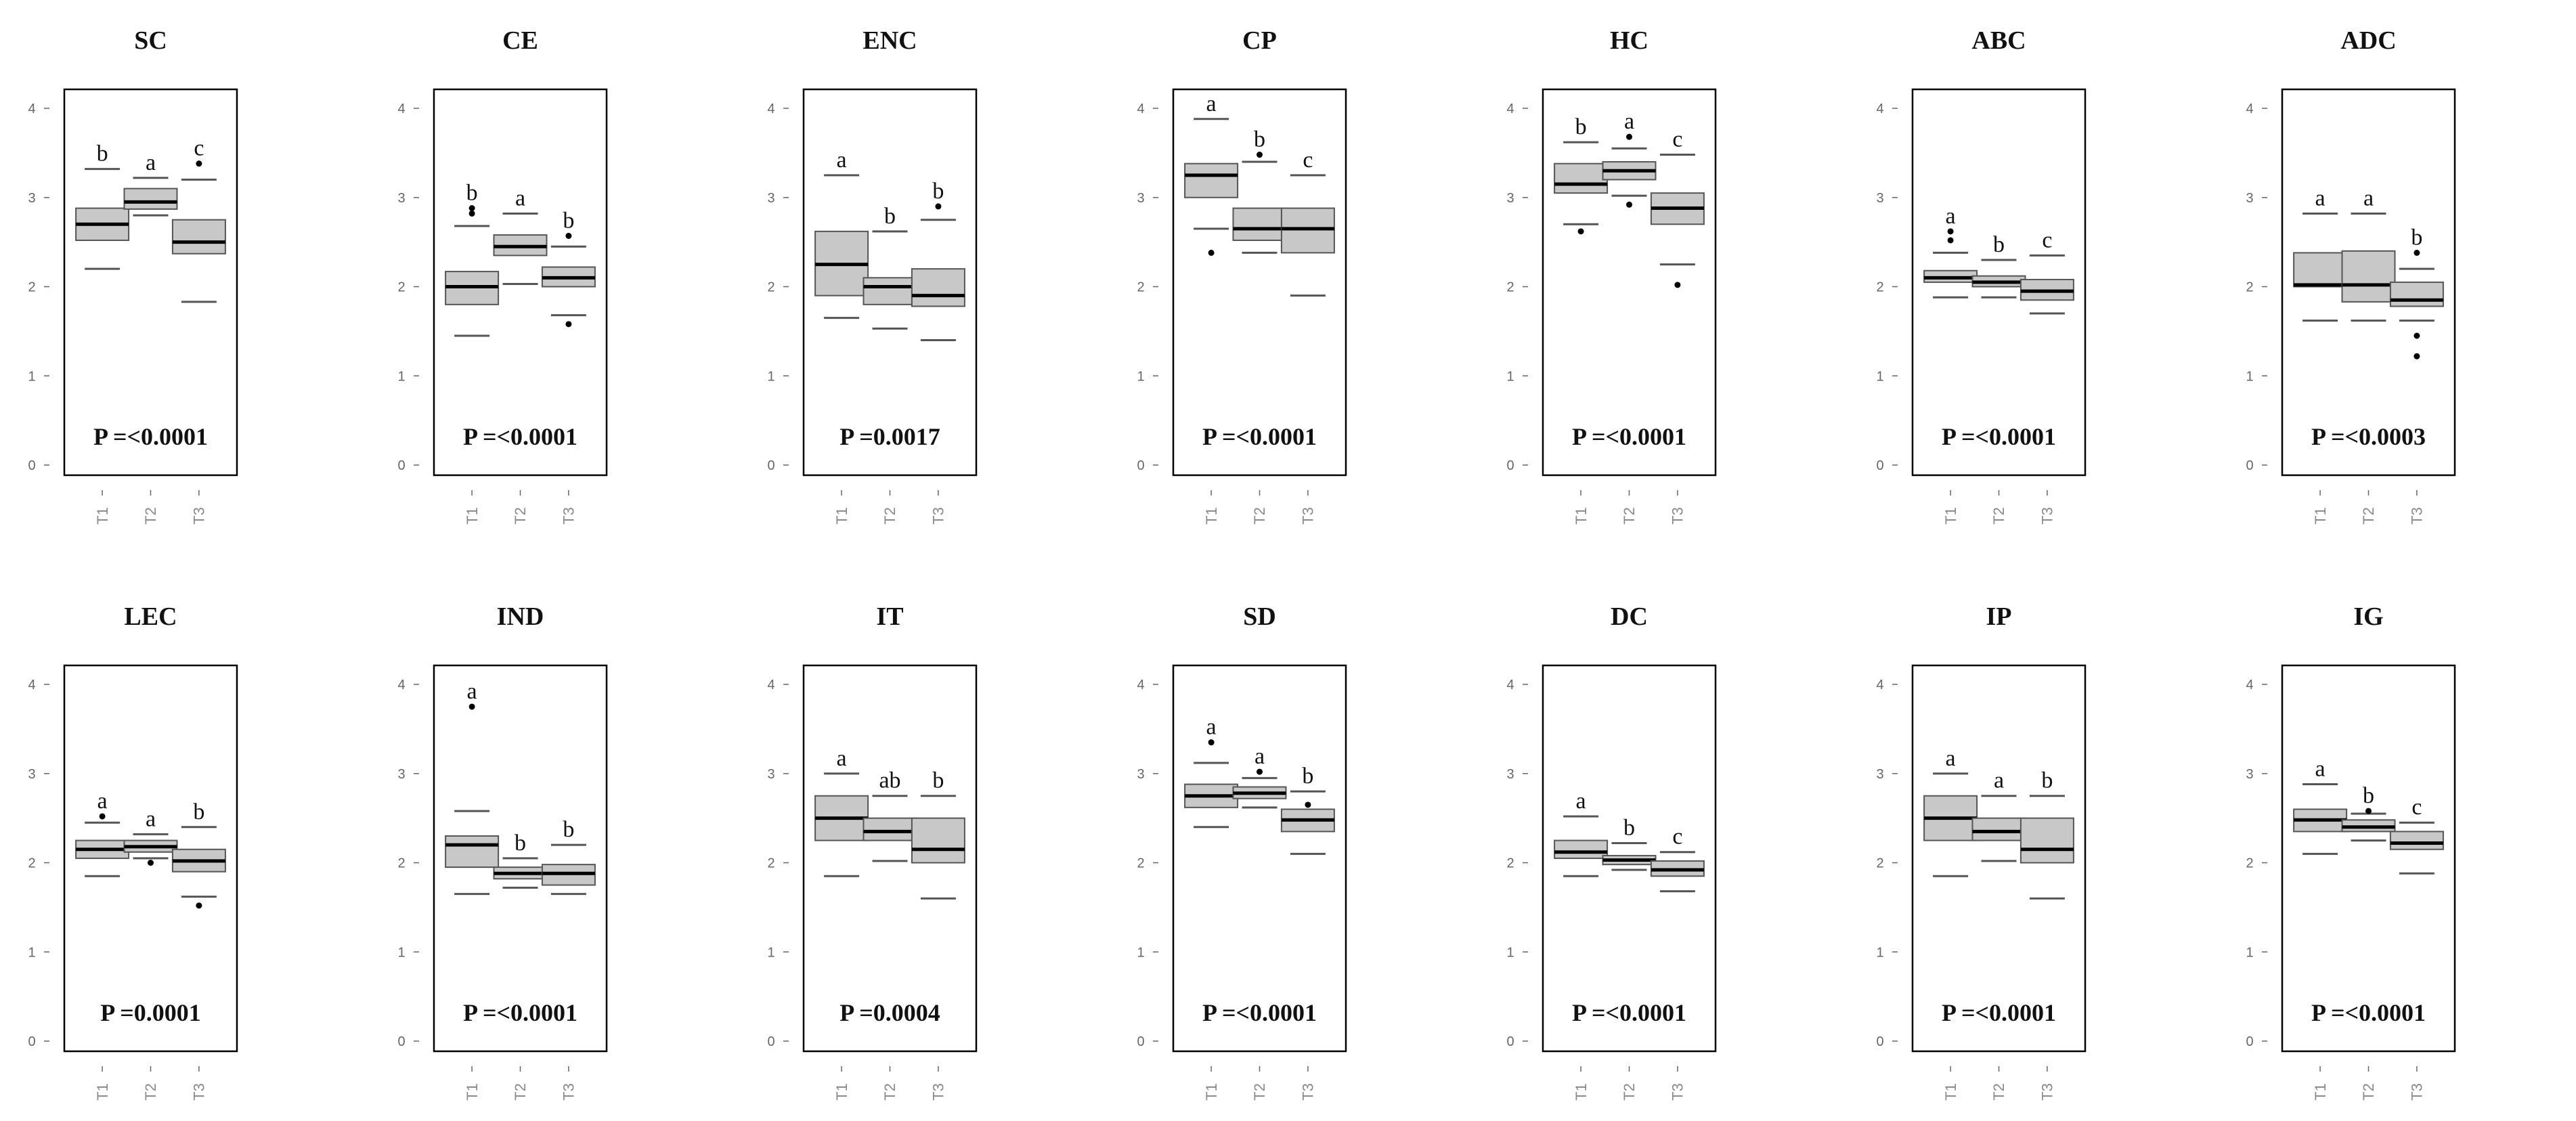 This screenshot has width=2576, height=1121. I want to click on panel-ind: IND 0 1 2 3 4 a T1 b T2 b T3 P =<0.0001, so click(502, 851).